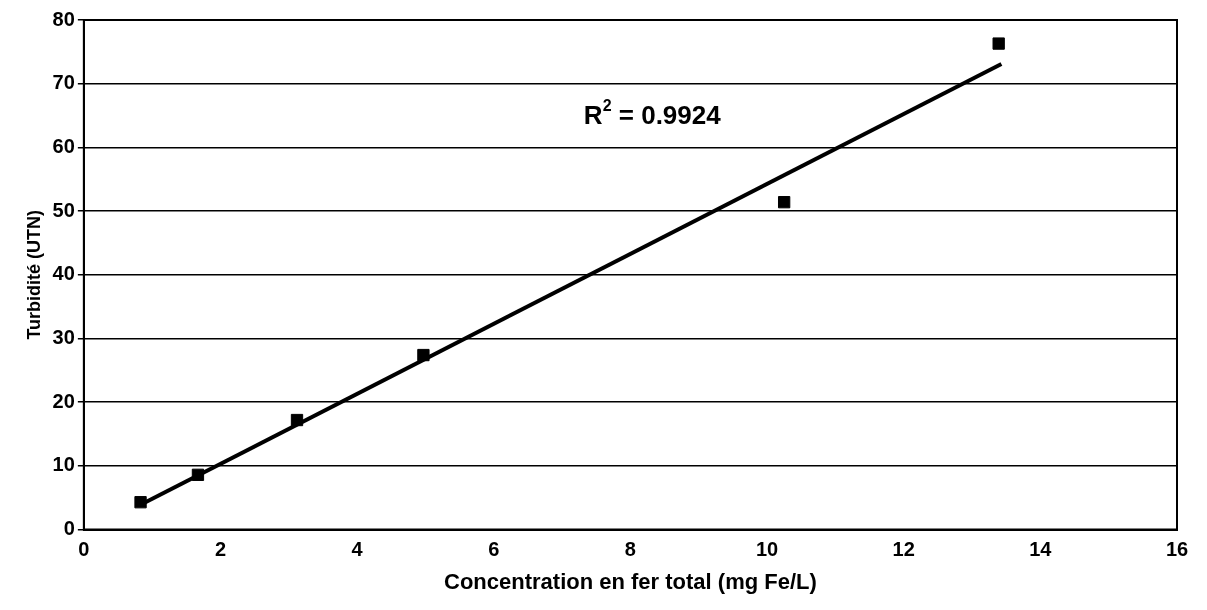 Image resolution: width=1207 pixels, height=610 pixels. What do you see at coordinates (63, 82) in the screenshot?
I see `y-tick-label: 70` at bounding box center [63, 82].